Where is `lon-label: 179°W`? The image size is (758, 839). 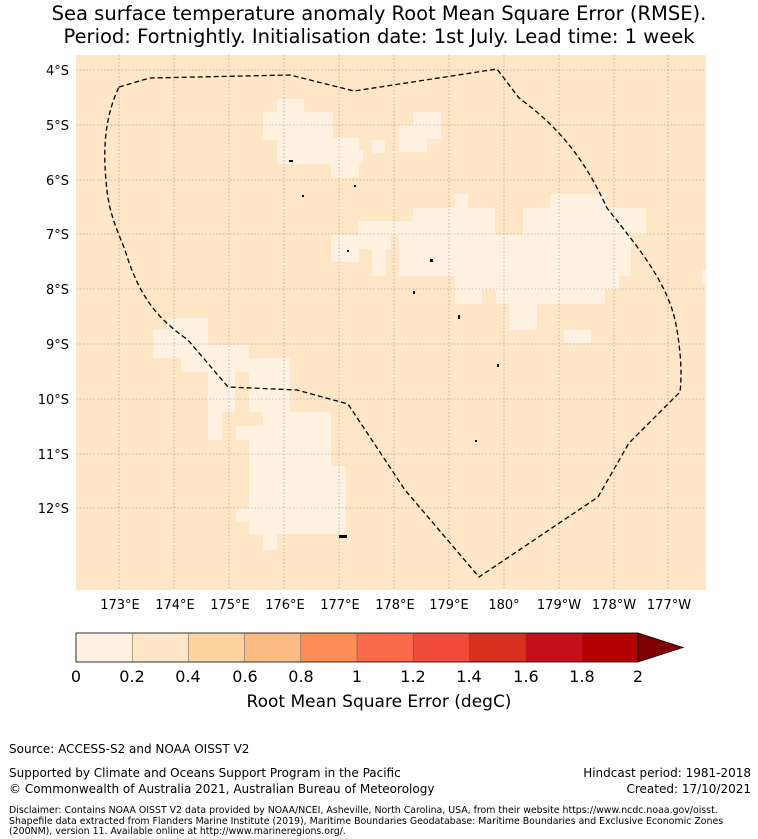
lon-label: 179°W is located at coordinates (559, 605).